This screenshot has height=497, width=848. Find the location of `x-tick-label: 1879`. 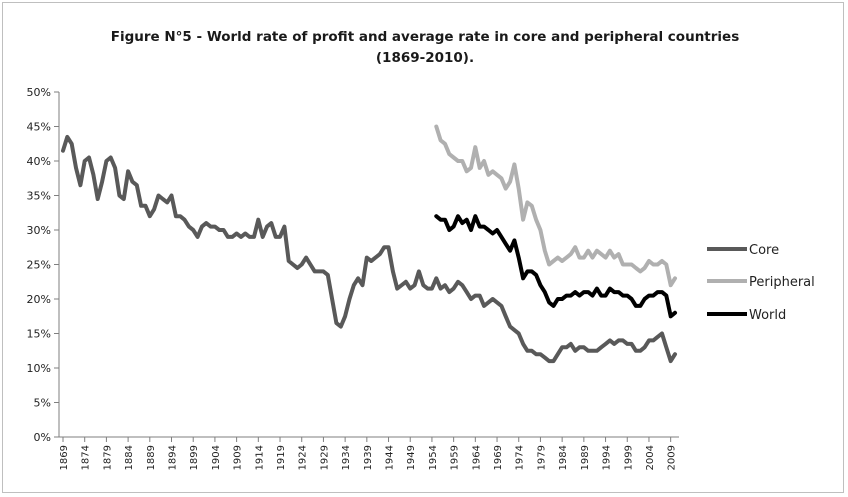

x-tick-label: 1879 is located at coordinates (107, 457).